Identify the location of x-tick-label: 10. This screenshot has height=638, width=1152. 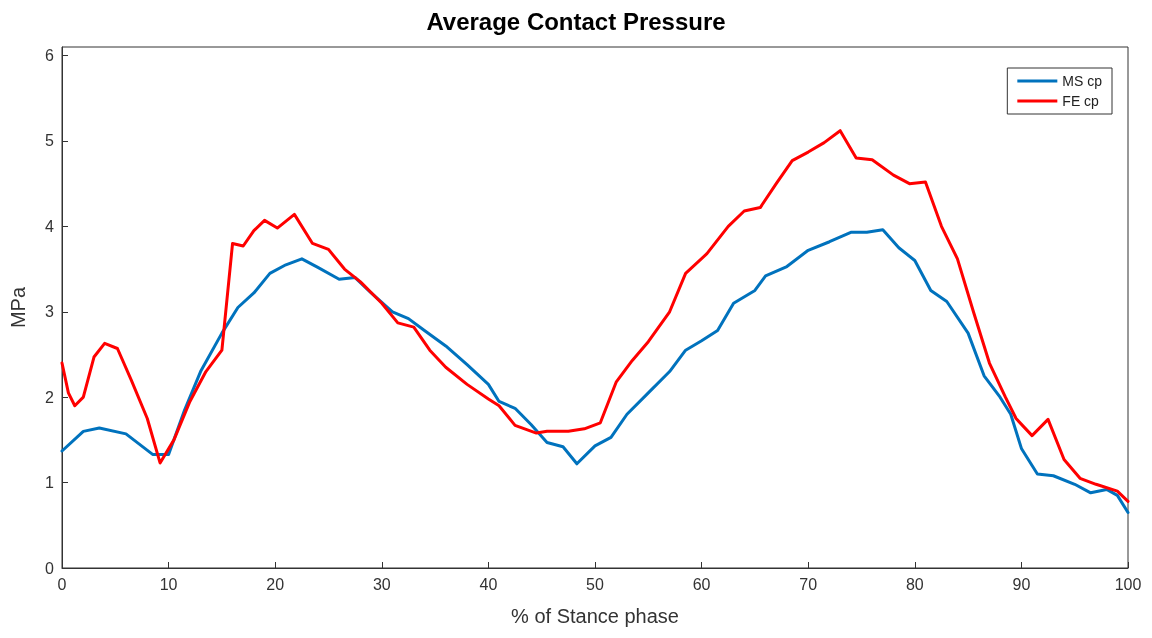
(168, 584).